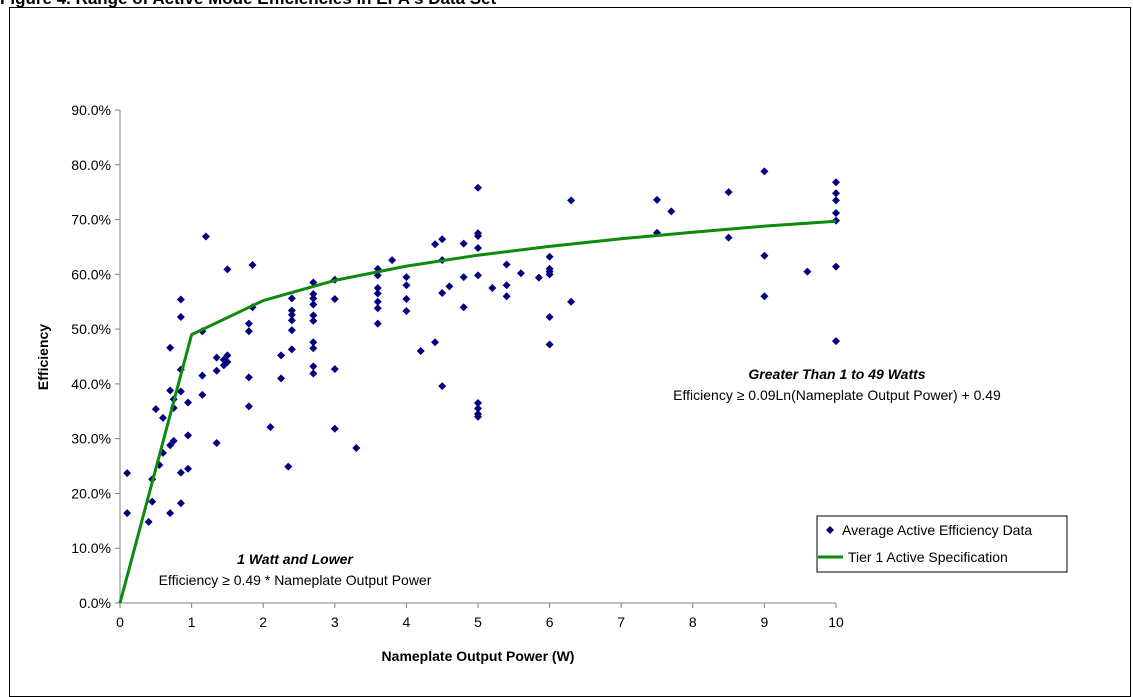 The height and width of the screenshot is (697, 1133). I want to click on x-tick-label: 6, so click(550, 622).